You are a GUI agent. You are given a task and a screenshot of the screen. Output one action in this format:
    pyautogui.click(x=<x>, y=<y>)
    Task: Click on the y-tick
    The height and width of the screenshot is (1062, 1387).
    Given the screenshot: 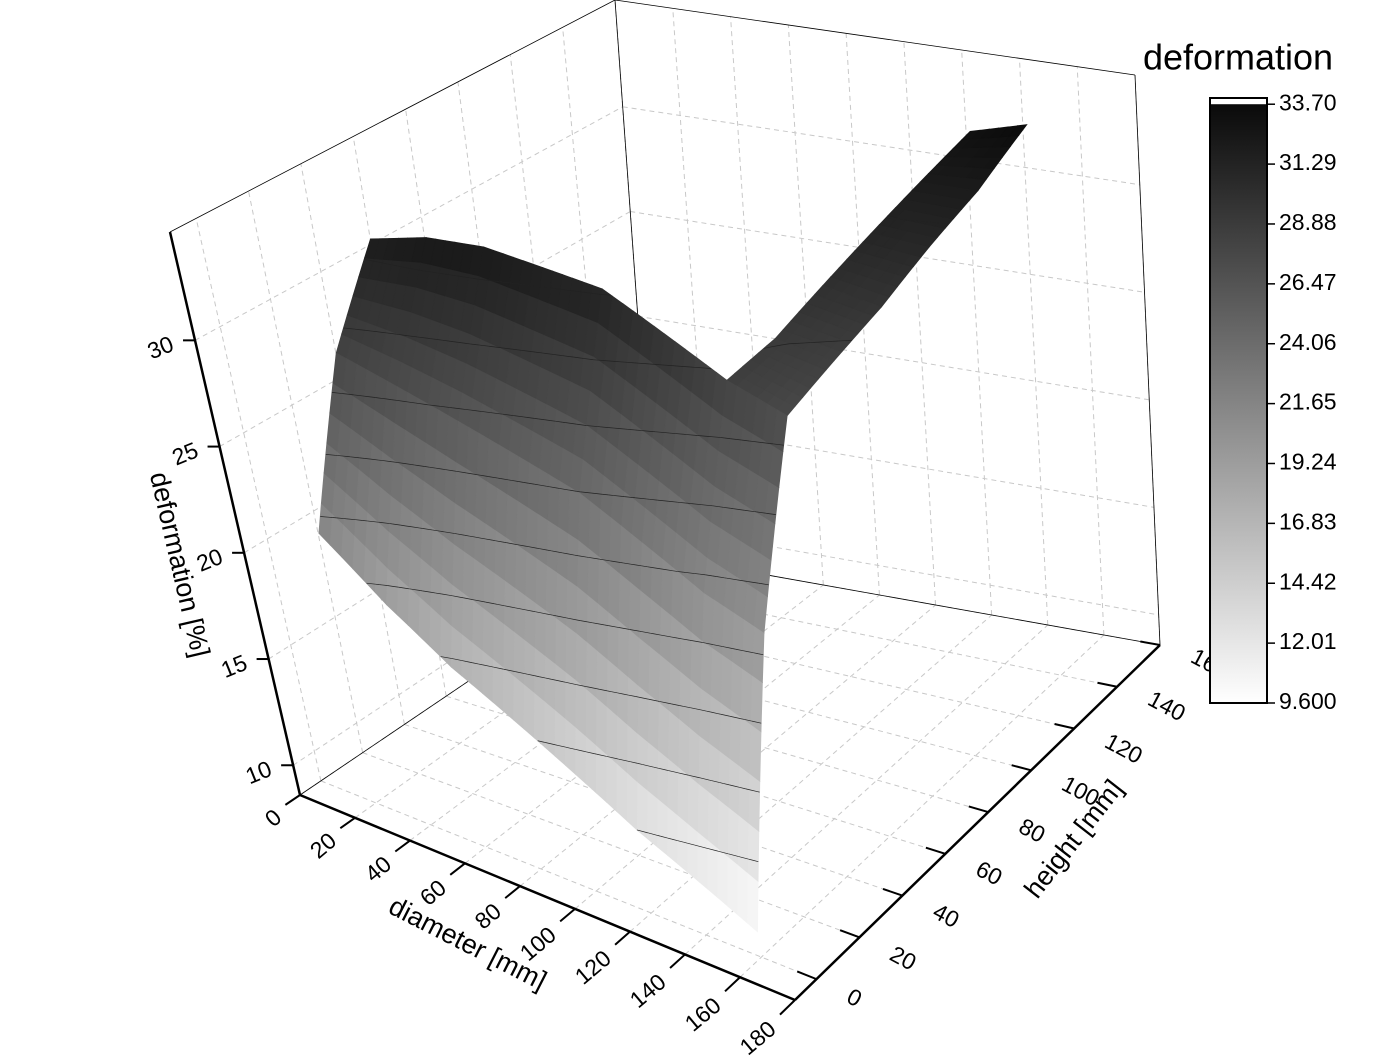 What is the action you would take?
    pyautogui.click(x=1107, y=684)
    